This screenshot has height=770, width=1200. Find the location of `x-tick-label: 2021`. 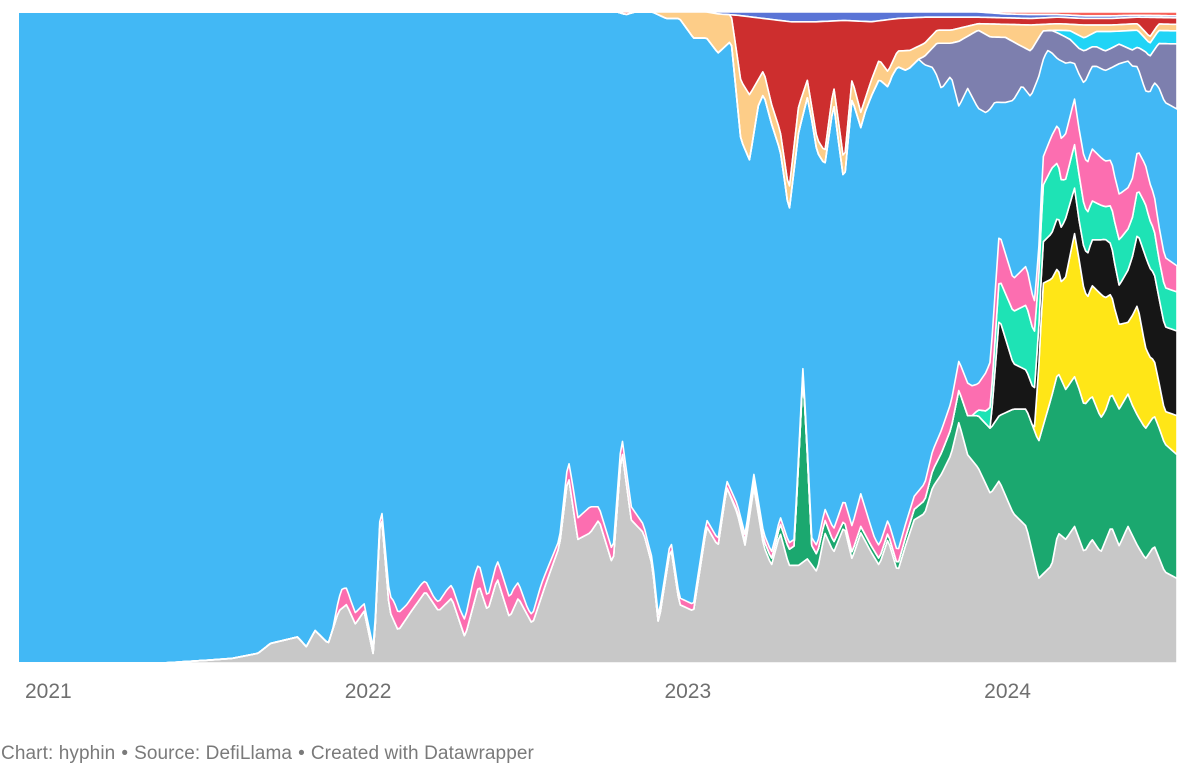

x-tick-label: 2021 is located at coordinates (48, 691).